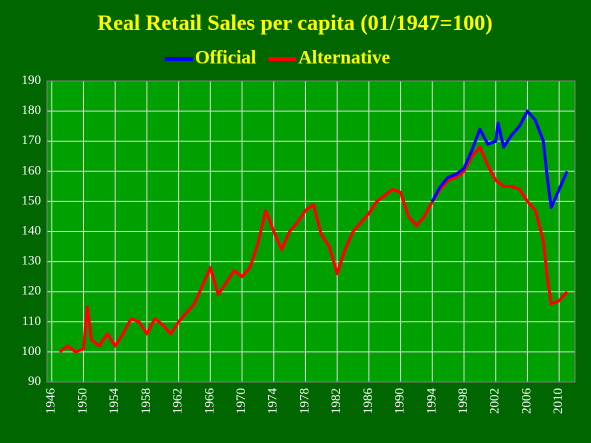  Describe the element at coordinates (399, 401) in the screenshot. I see `x-tick-label: 1990` at that location.